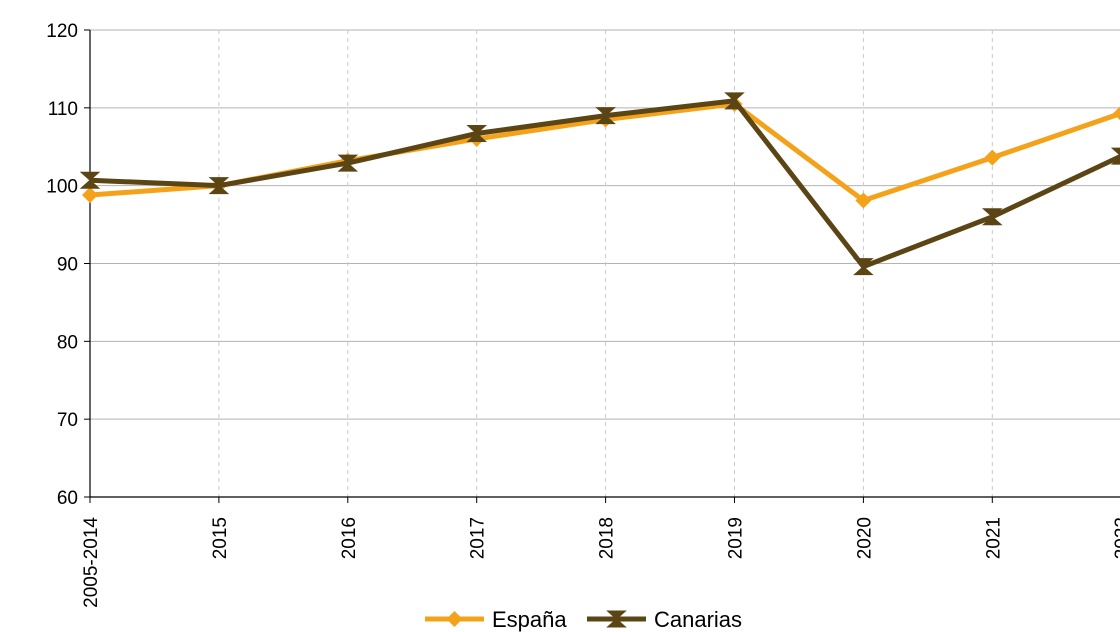  Describe the element at coordinates (67, 420) in the screenshot. I see `y-tick-label: 70` at that location.